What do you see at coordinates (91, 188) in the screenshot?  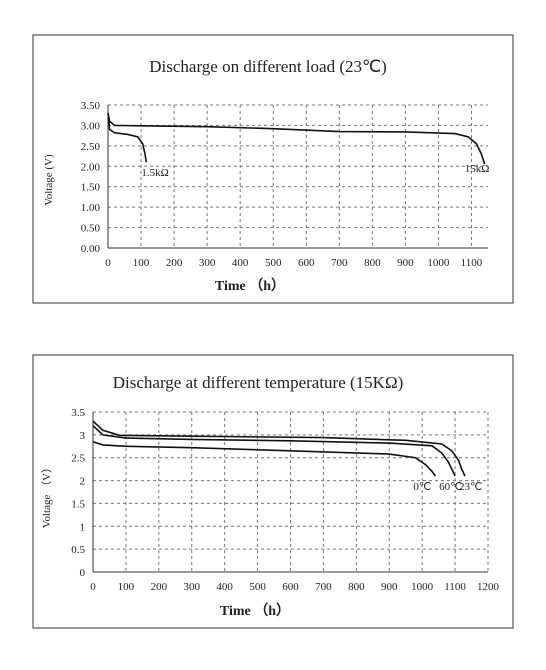 I see `y-tick-label: 1.50` at bounding box center [91, 188].